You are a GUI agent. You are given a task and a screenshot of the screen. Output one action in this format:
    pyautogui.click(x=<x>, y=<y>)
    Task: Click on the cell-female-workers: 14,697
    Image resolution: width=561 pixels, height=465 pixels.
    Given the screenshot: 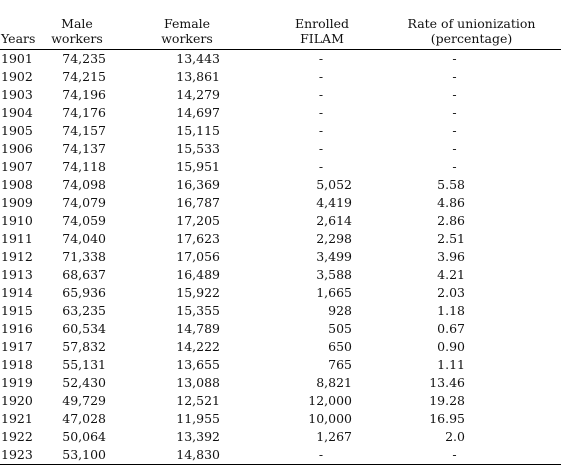 What is the action you would take?
    pyautogui.click(x=198, y=112)
    